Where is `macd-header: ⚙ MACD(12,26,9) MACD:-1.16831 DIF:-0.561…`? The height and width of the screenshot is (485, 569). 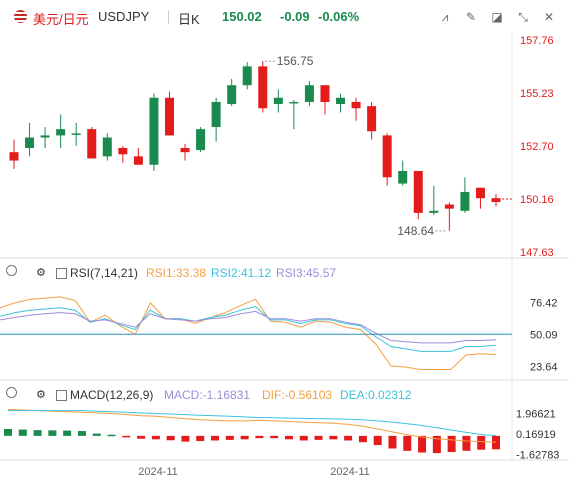 macd-header: ⚙ MACD(12,26,9) MACD:-1.16831 DIF:-0.561… is located at coordinates (284, 395).